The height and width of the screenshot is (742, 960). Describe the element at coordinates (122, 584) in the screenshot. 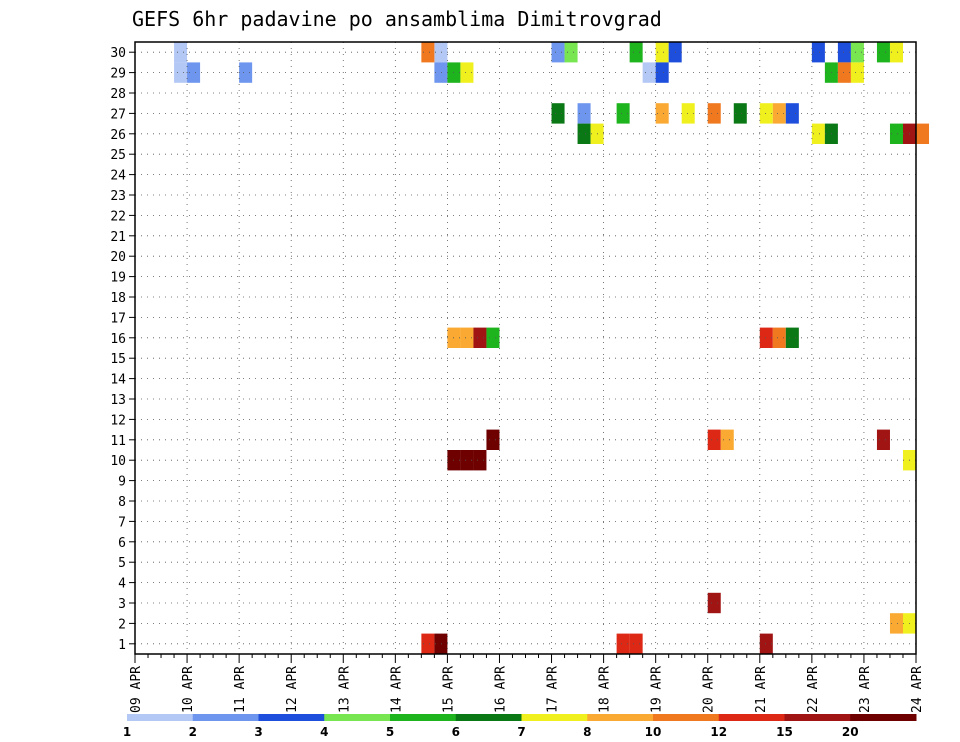

I see `y-tick-label: 4` at that location.